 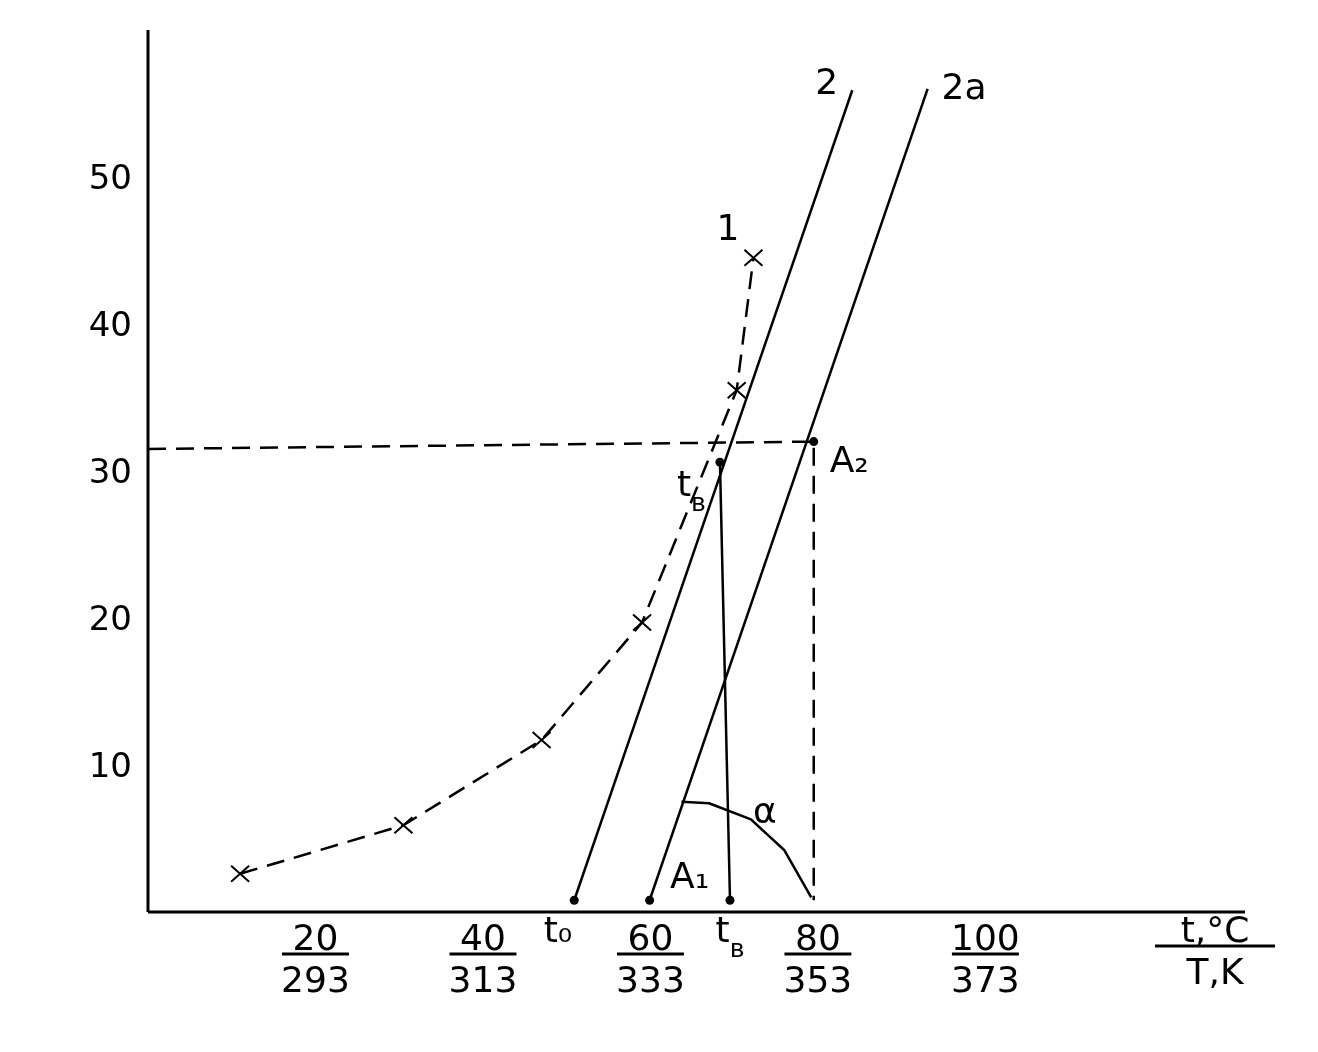 I want to click on series-label: 1, so click(x=728, y=227).